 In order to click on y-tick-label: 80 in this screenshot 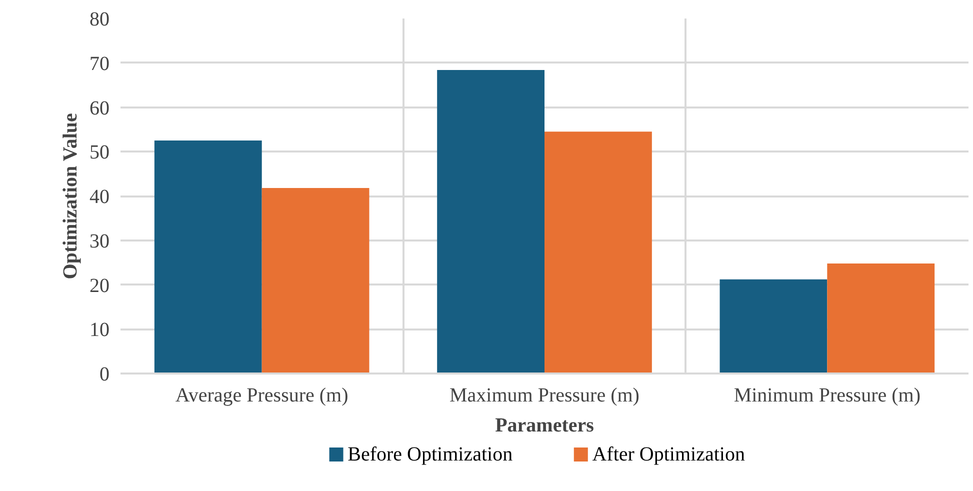, I will do `click(100, 19)`.